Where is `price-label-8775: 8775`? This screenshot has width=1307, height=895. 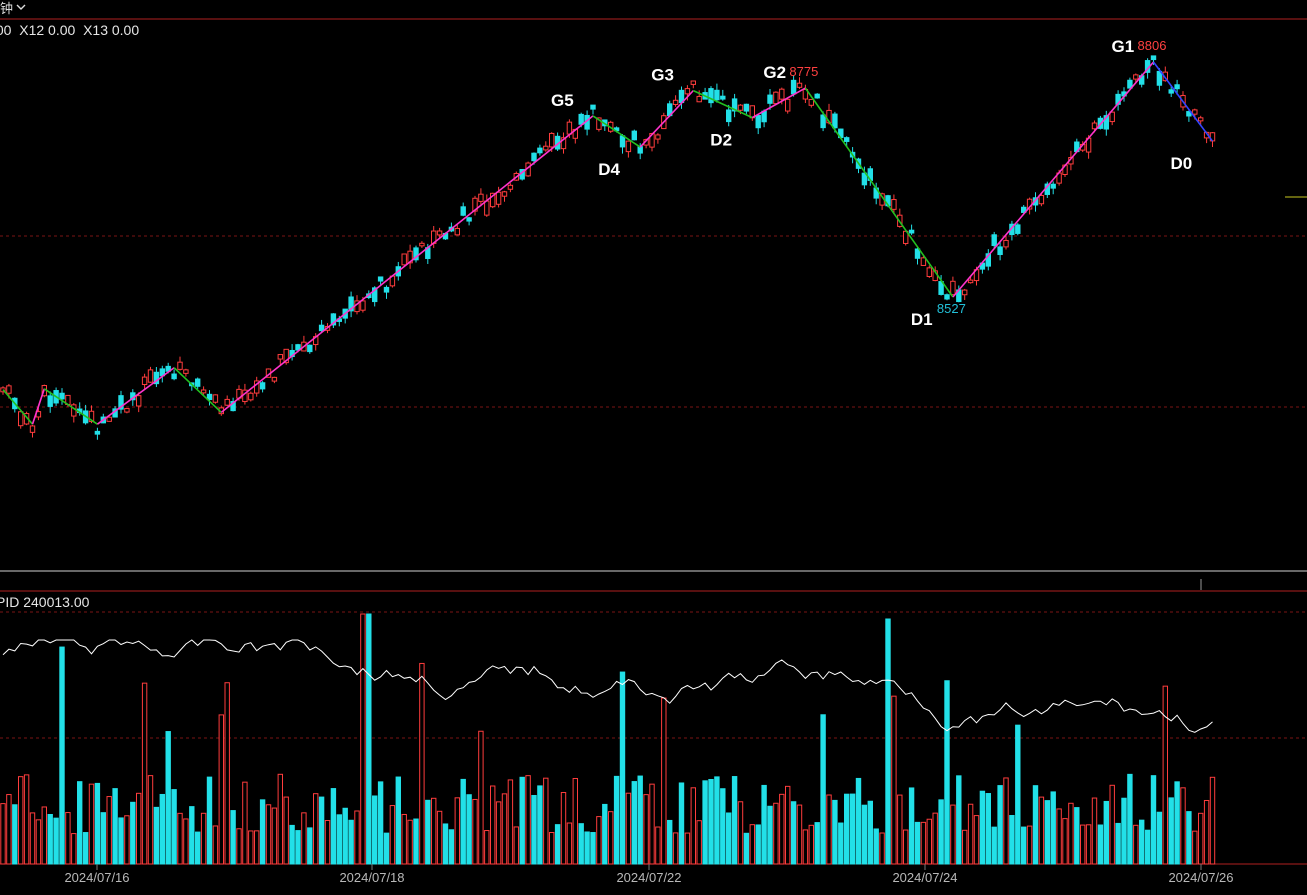 price-label-8775: 8775 is located at coordinates (803, 71).